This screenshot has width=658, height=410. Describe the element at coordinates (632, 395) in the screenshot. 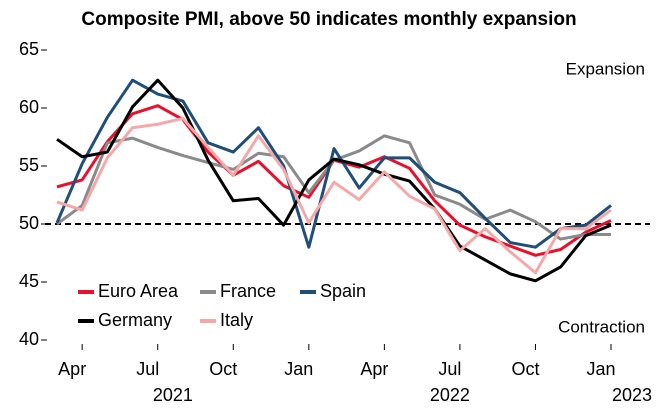

I see `x-year-label: 2023` at that location.